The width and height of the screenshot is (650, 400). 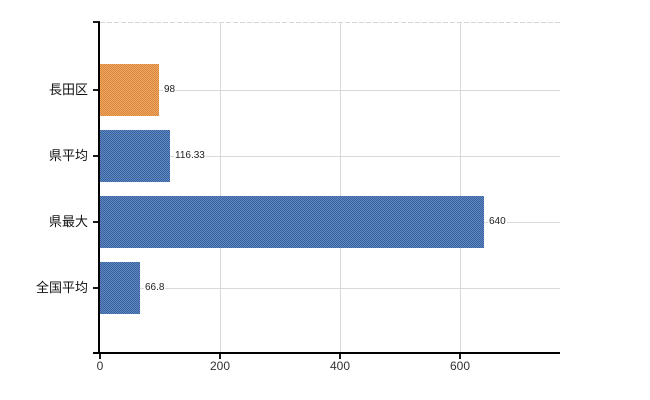 I want to click on bar-value-label: 640, so click(x=497, y=222).